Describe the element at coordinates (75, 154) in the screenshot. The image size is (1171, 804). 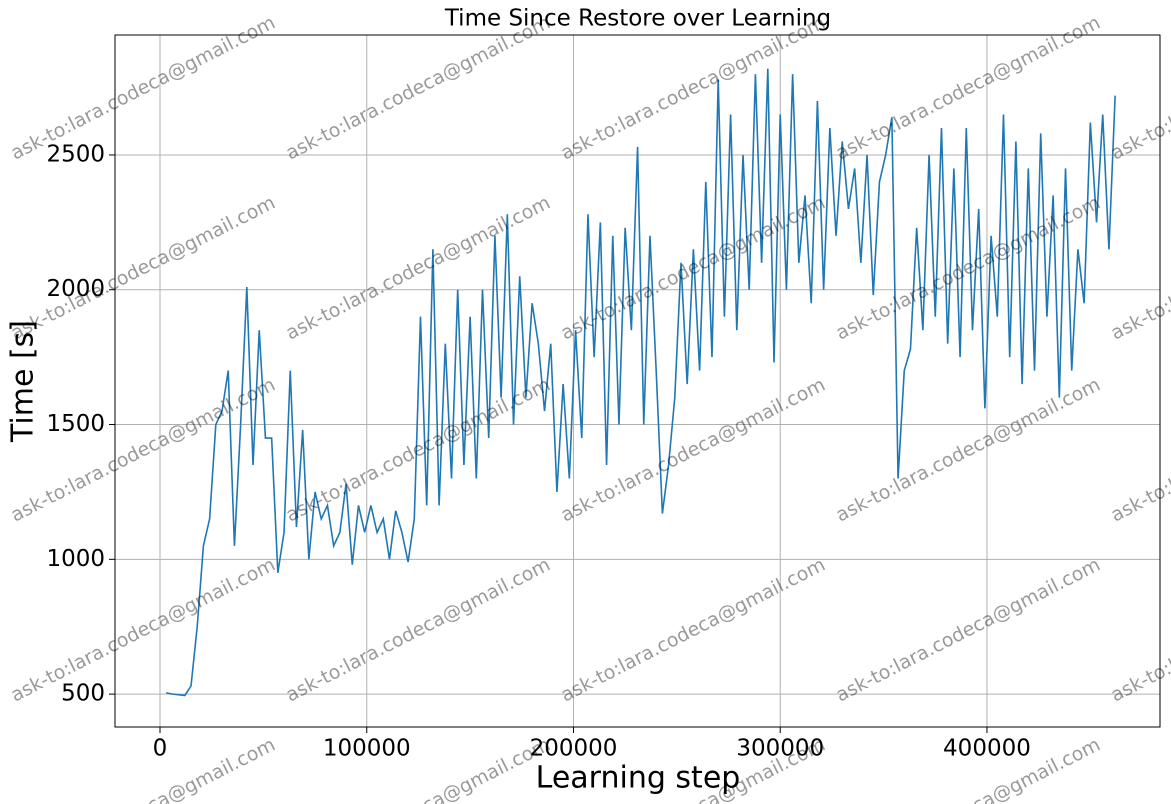
I see `y-tick-label: 2500` at that location.